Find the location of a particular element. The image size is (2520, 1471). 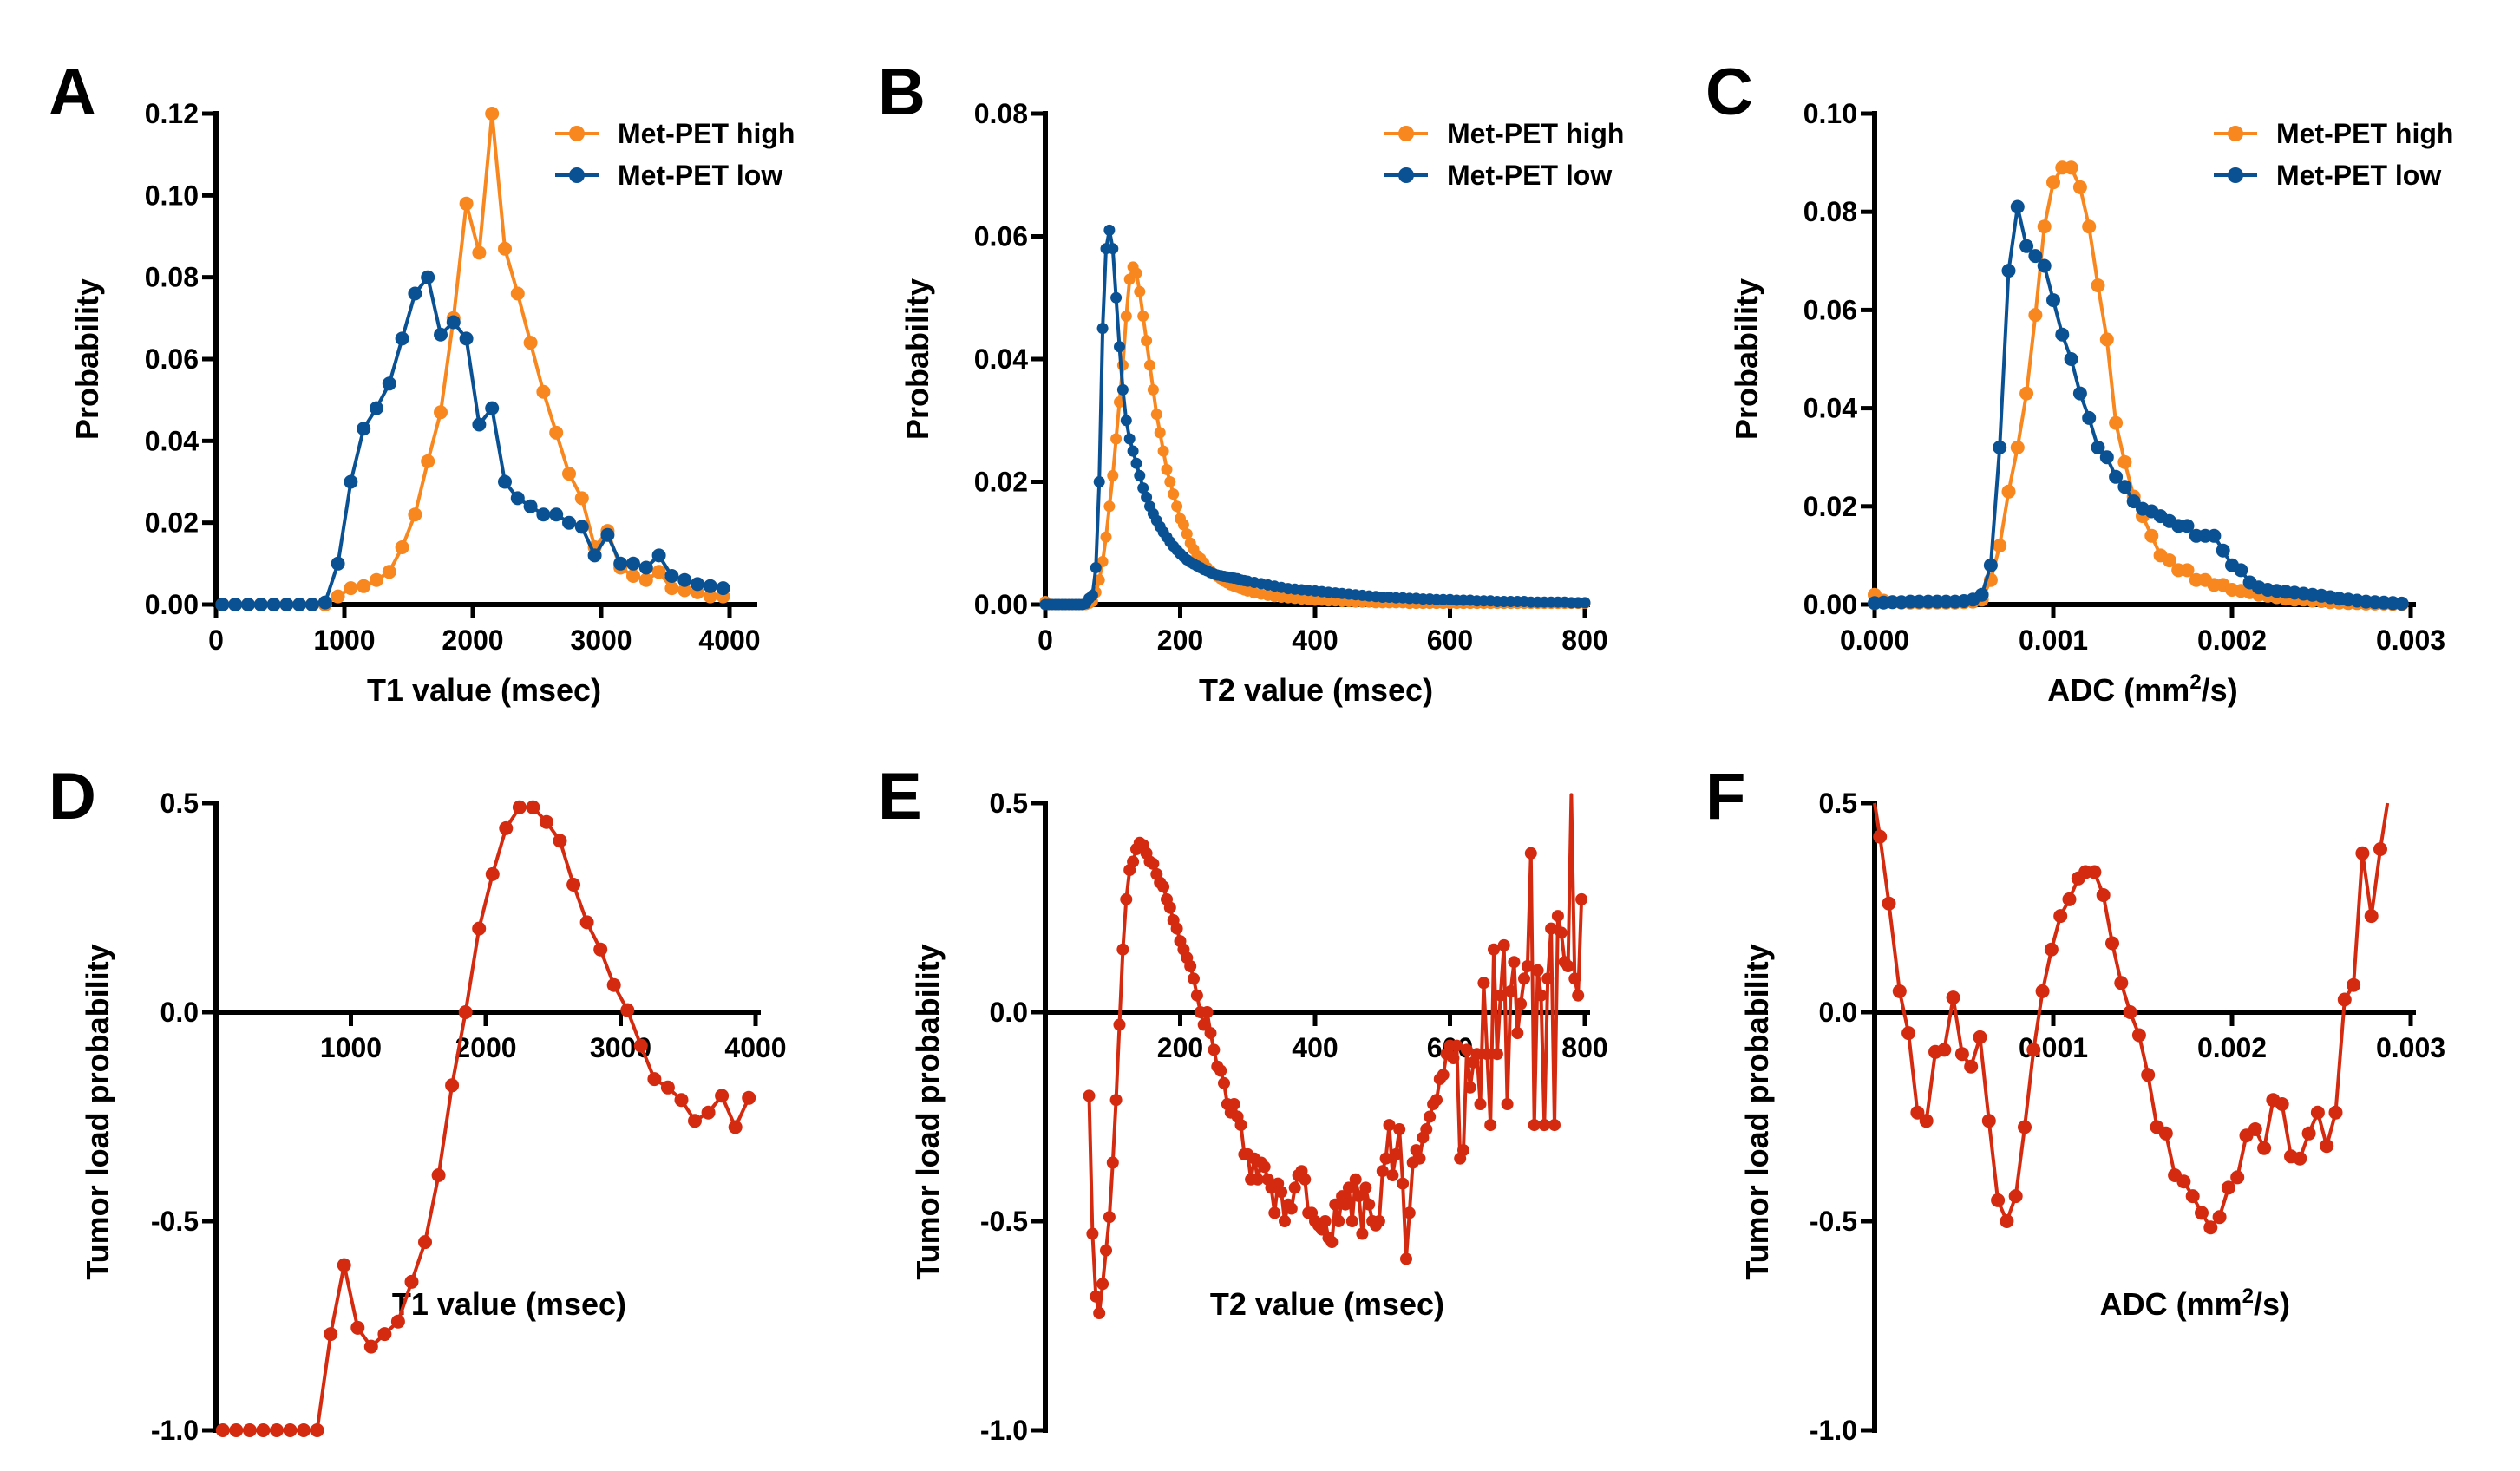

legend-item: Met-PET high is located at coordinates (1504, 133).